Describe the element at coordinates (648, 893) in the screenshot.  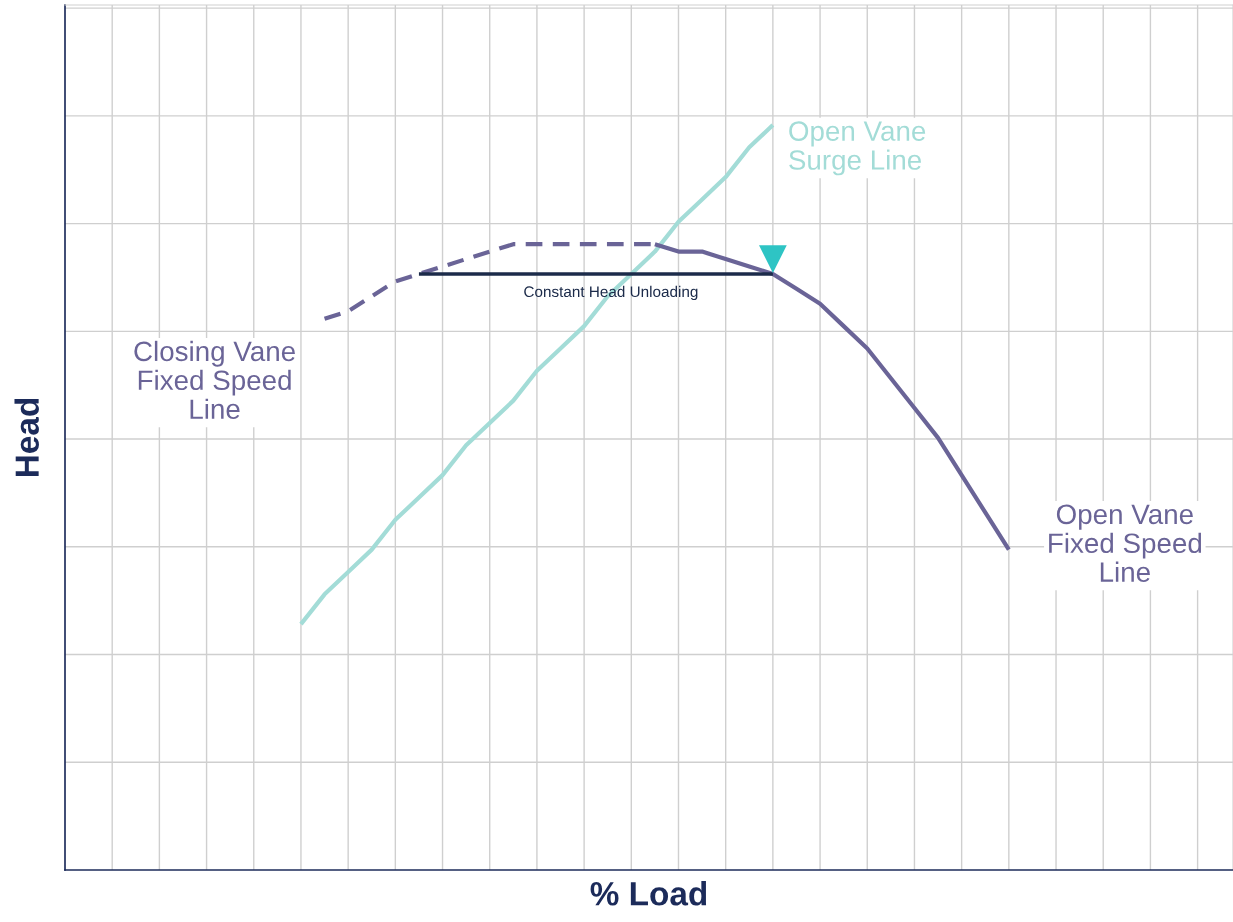
I see `x-axis-title: % Load` at that location.